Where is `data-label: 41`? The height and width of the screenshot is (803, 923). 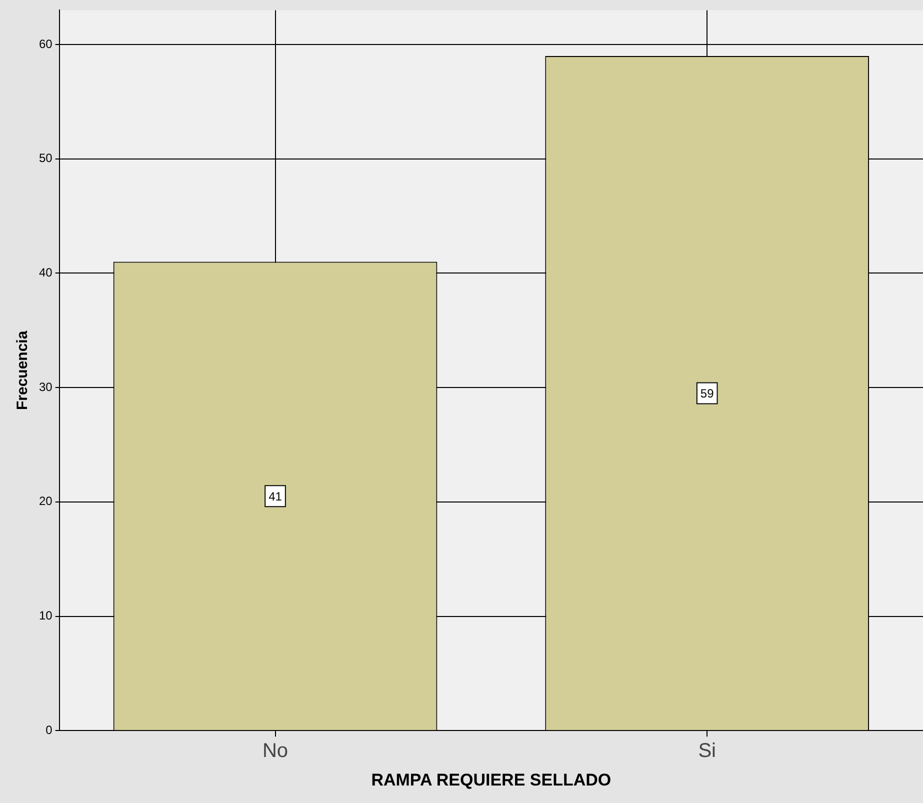 data-label: 41 is located at coordinates (275, 496).